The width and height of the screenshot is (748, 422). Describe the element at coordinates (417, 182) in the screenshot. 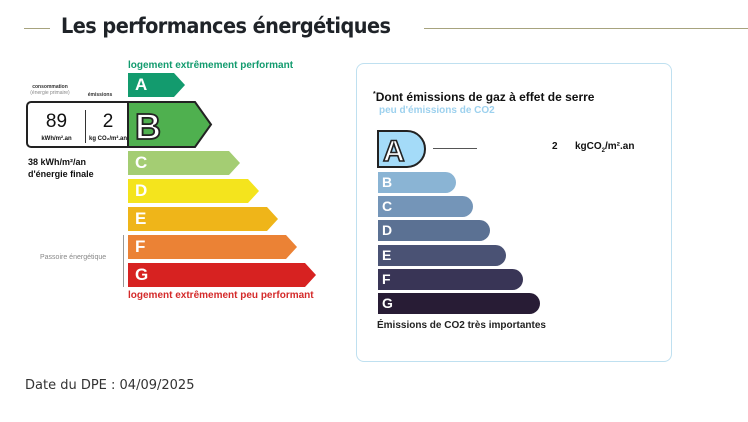

I see `ges-class-b: B` at that location.